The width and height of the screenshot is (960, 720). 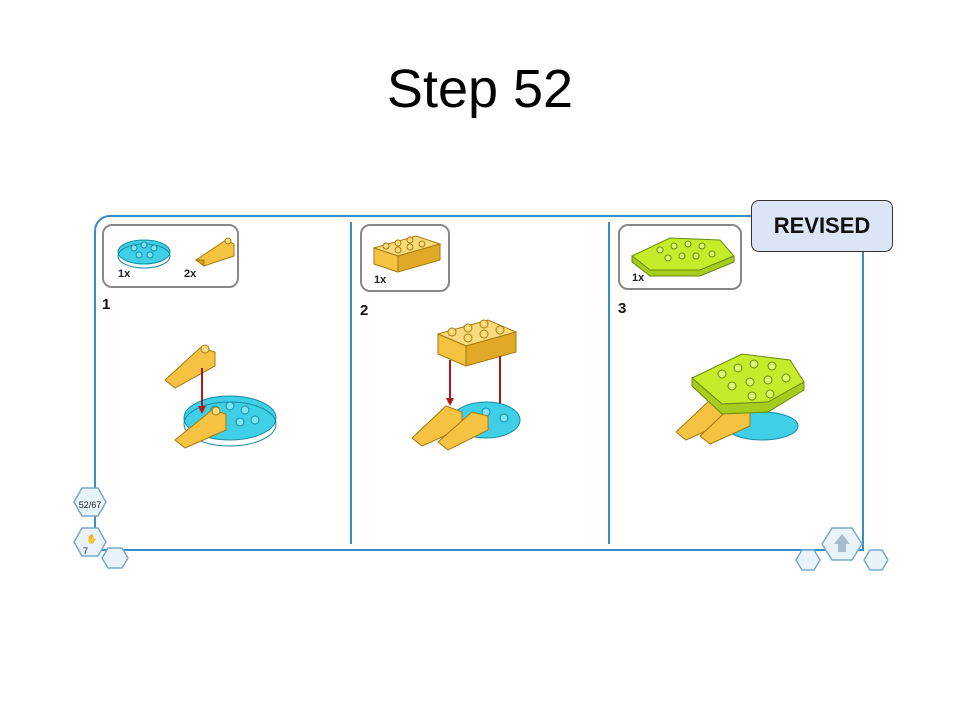 What do you see at coordinates (480, 89) in the screenshot?
I see `slide-title: Step 52` at bounding box center [480, 89].